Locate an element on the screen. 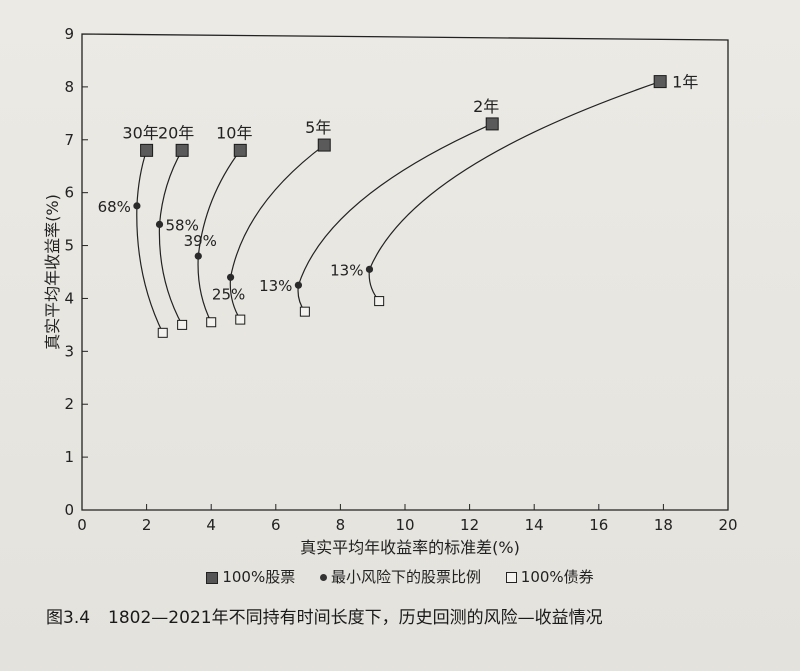  horizon-label: 30年 is located at coordinates (140, 132).